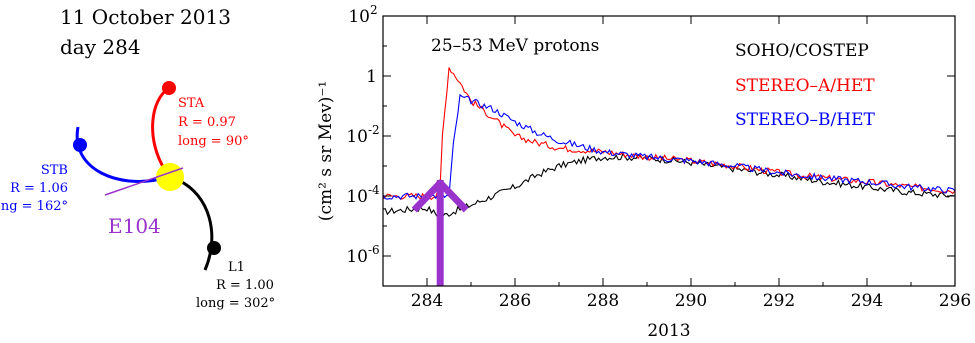 This screenshot has width=975, height=343. What do you see at coordinates (236, 267) in the screenshot?
I see `l1-name: L1` at bounding box center [236, 267].